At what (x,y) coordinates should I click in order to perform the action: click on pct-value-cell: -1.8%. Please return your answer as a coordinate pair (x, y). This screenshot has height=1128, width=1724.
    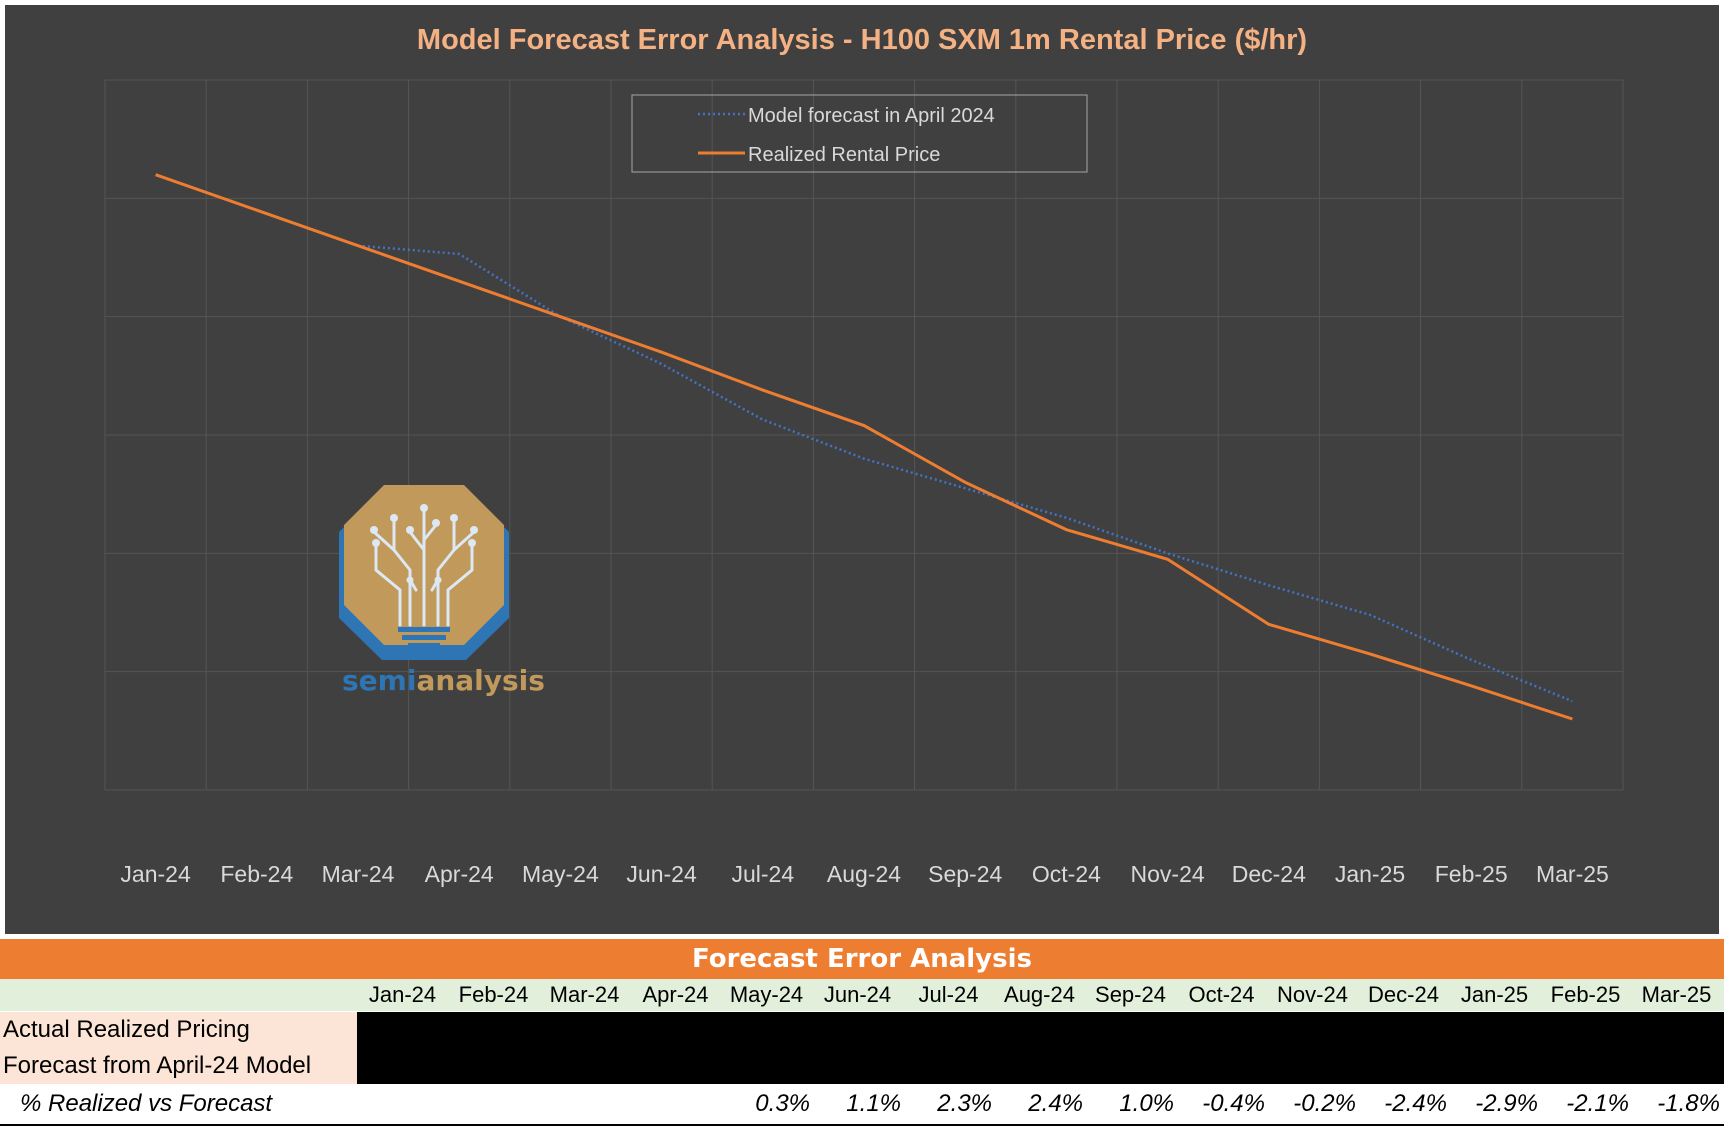
    Looking at the image, I should click on (1688, 1103).